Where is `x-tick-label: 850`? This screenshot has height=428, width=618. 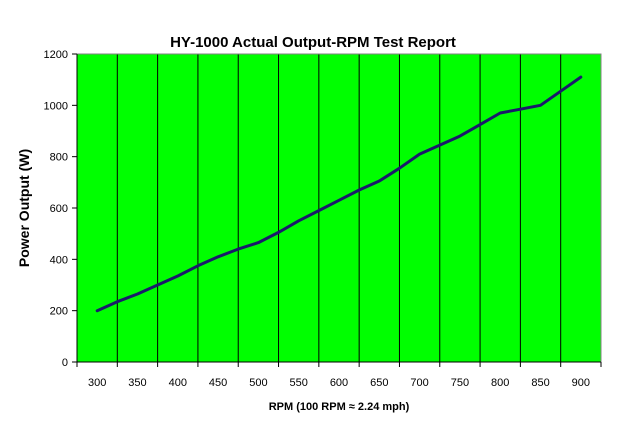
x-tick-label: 850 is located at coordinates (540, 383).